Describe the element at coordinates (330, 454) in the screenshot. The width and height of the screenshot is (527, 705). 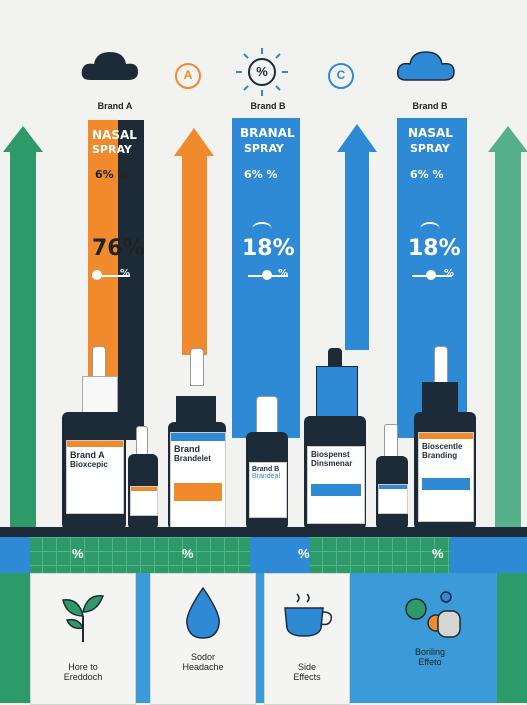
I see `bottle-5-line1: Biospenst` at that location.